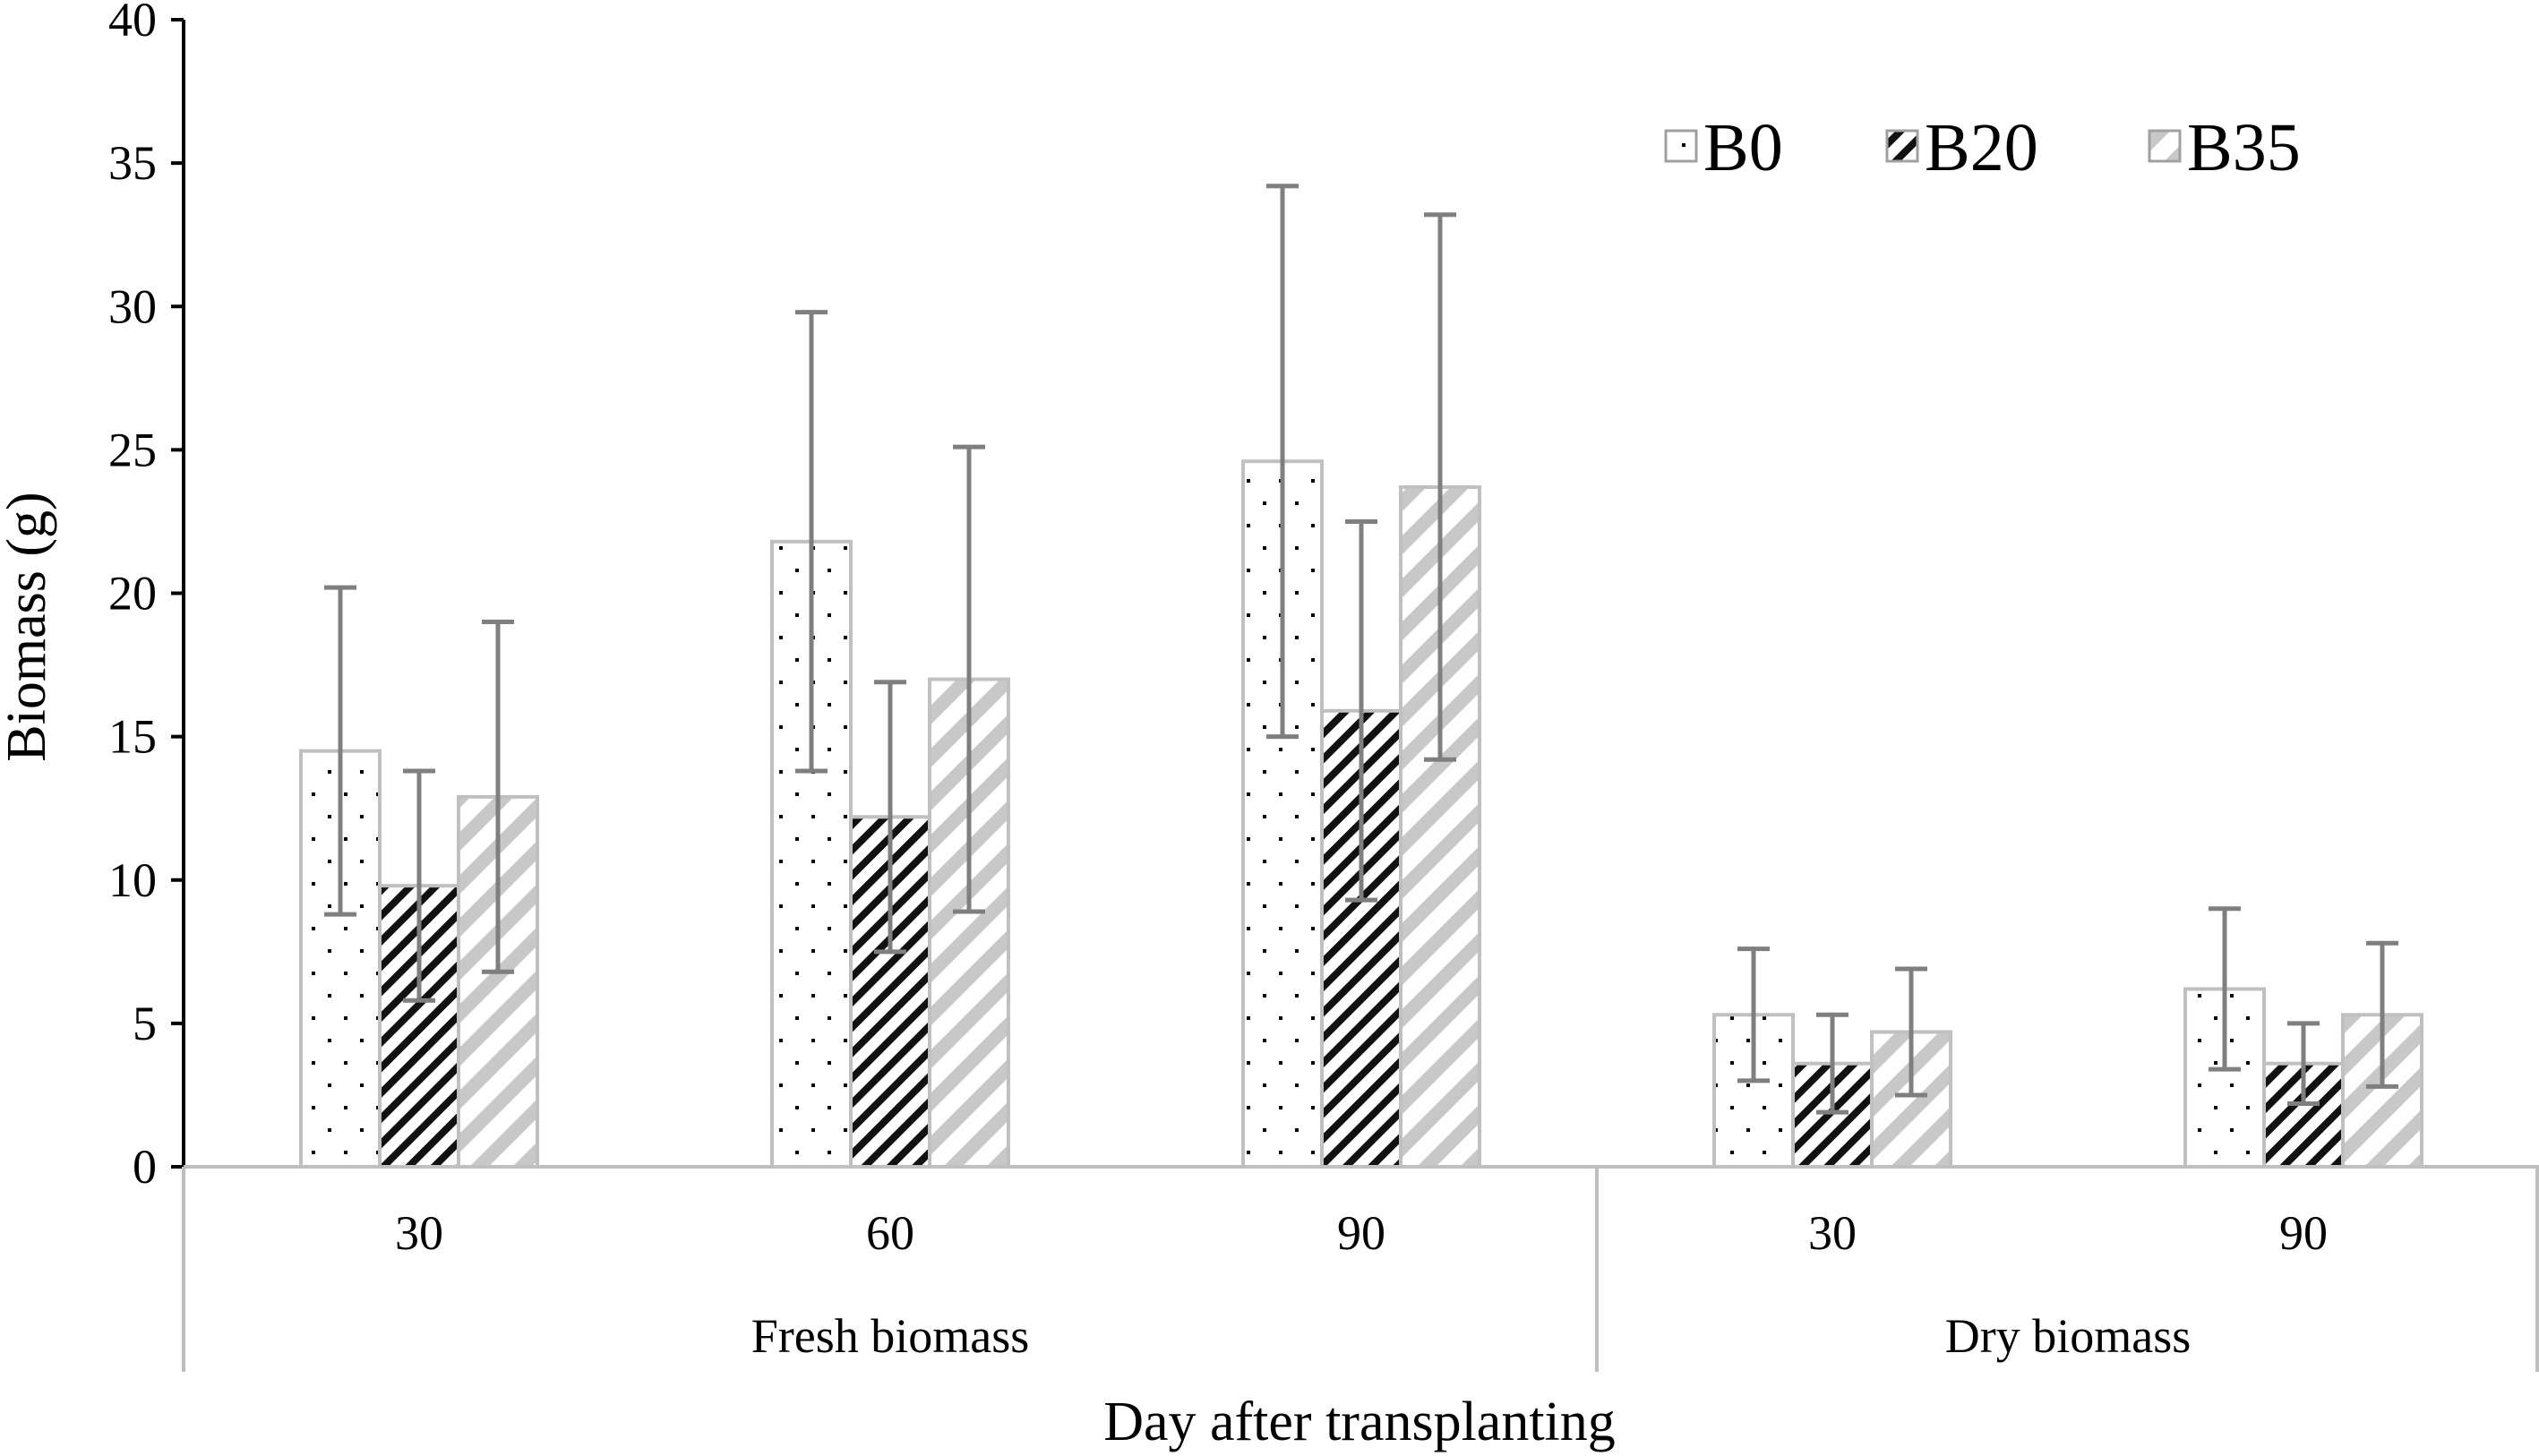 This screenshot has height=1456, width=2539. Describe the element at coordinates (2244, 147) in the screenshot. I see `legend-label: B35` at that location.